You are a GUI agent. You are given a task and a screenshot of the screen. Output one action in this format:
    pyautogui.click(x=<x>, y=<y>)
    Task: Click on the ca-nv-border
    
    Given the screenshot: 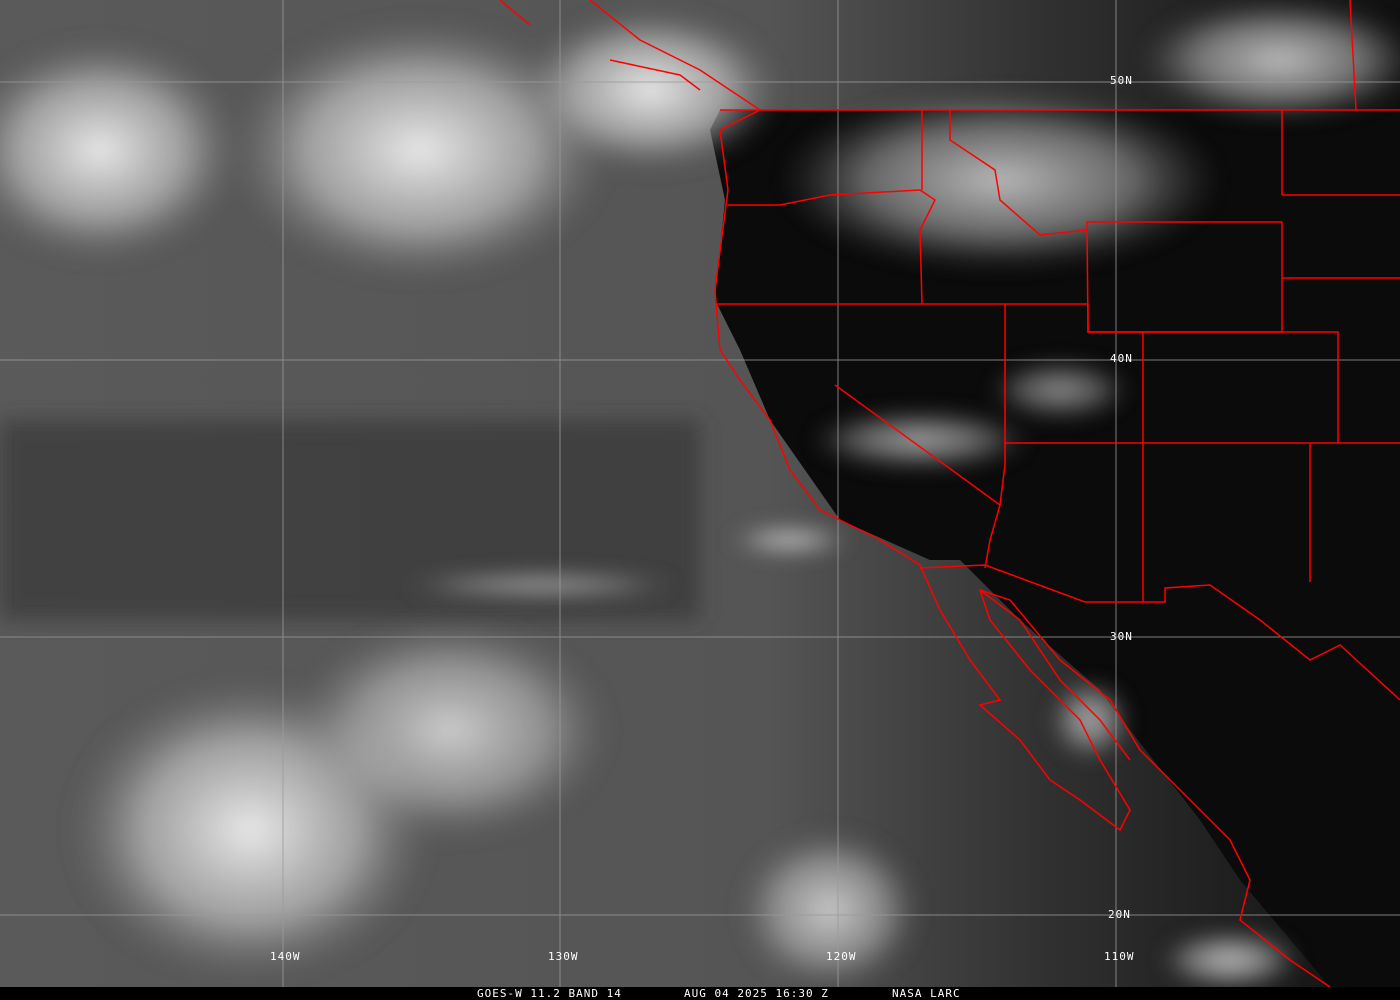 What is the action you would take?
    pyautogui.click(x=917, y=476)
    